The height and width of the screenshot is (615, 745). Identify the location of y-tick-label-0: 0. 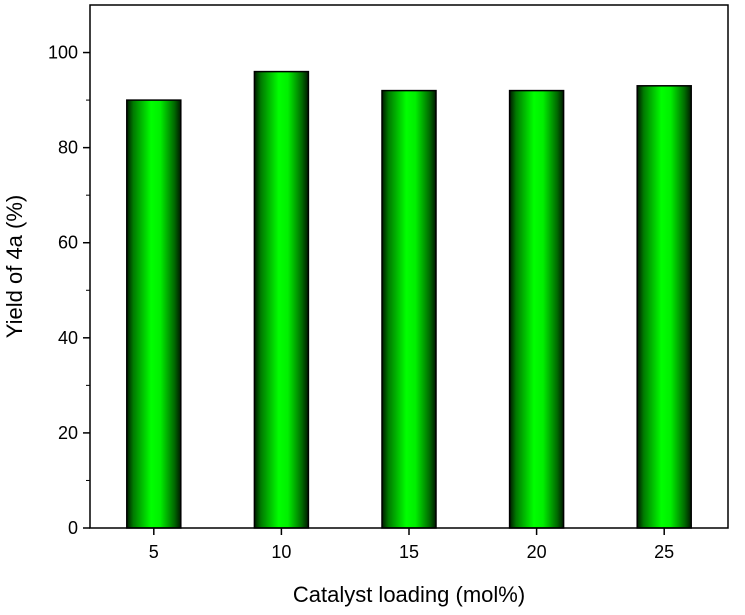
(73, 528).